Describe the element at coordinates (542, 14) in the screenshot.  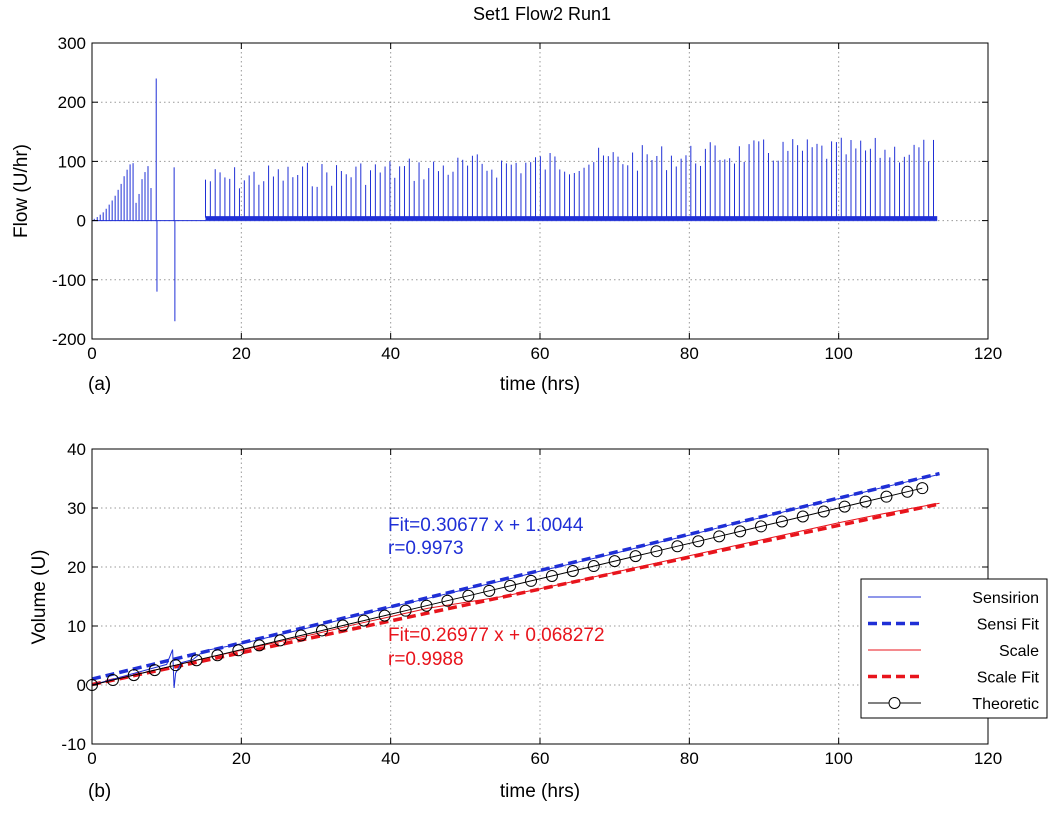
I see `figure-title: Set1 Flow2 Run1` at that location.